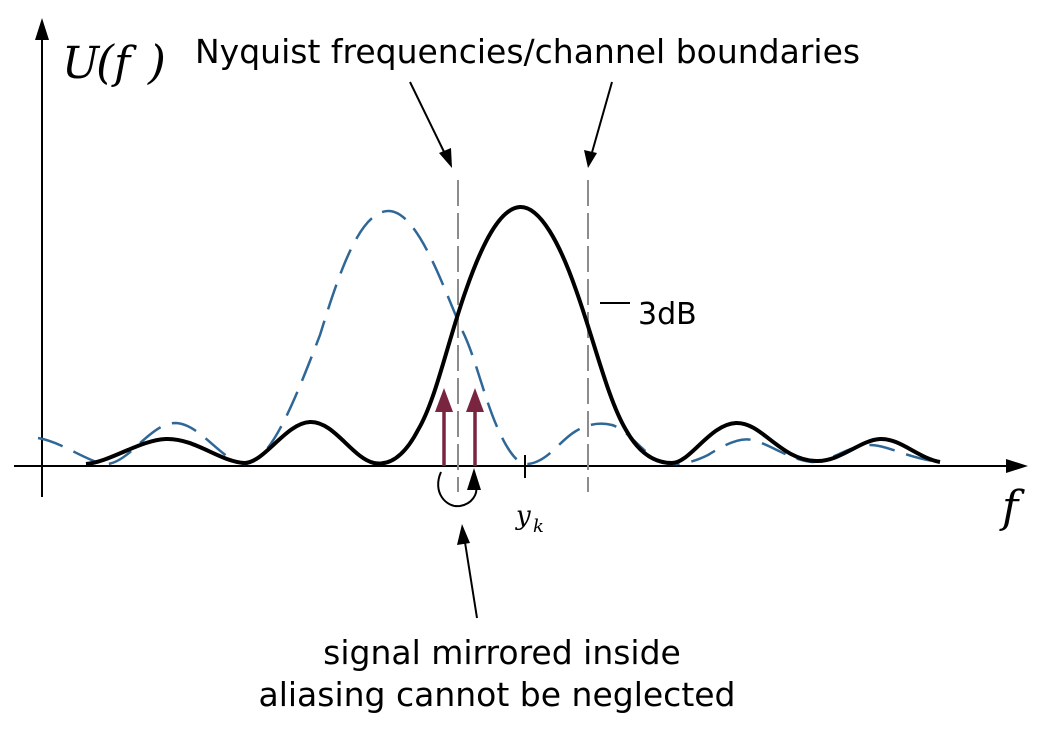 The height and width of the screenshot is (732, 1050). Describe the element at coordinates (124, 63) in the screenshot. I see `y-axis-label-var: f` at that location.